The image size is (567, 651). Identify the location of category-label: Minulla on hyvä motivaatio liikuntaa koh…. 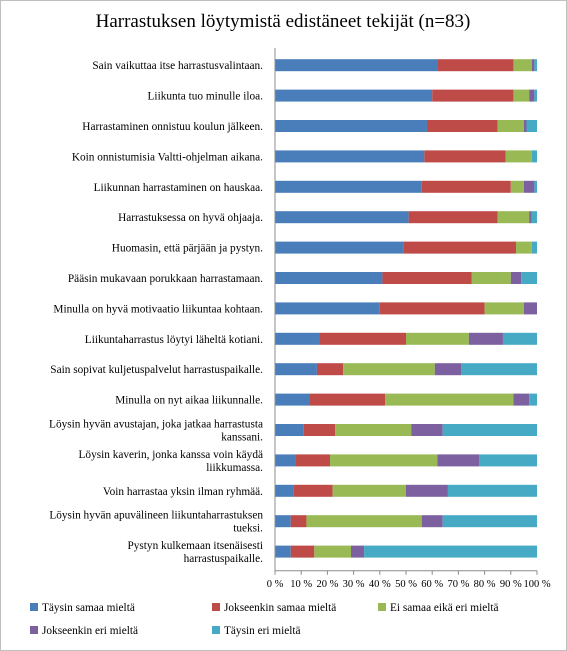
(158, 309).